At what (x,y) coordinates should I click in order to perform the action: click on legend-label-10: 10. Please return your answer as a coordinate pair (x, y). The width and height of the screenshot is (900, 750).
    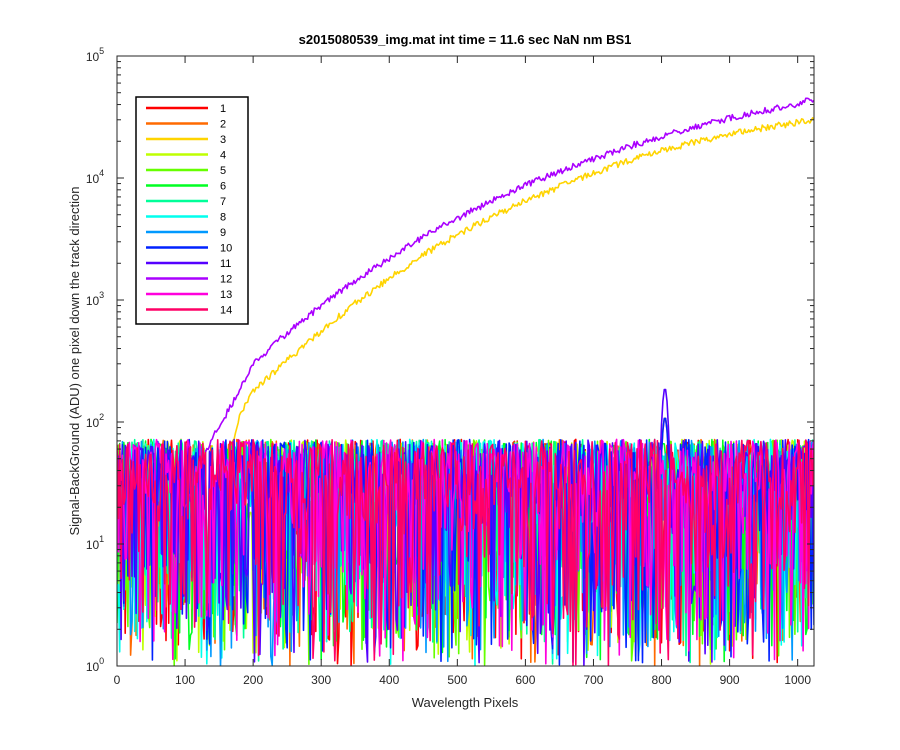
    Looking at the image, I should click on (226, 249).